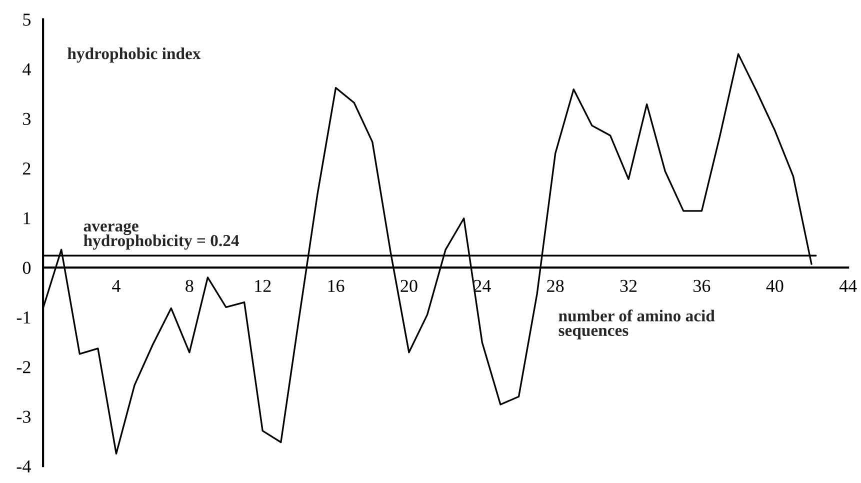  What do you see at coordinates (190, 286) in the screenshot?
I see `x-tick-label: 8` at bounding box center [190, 286].